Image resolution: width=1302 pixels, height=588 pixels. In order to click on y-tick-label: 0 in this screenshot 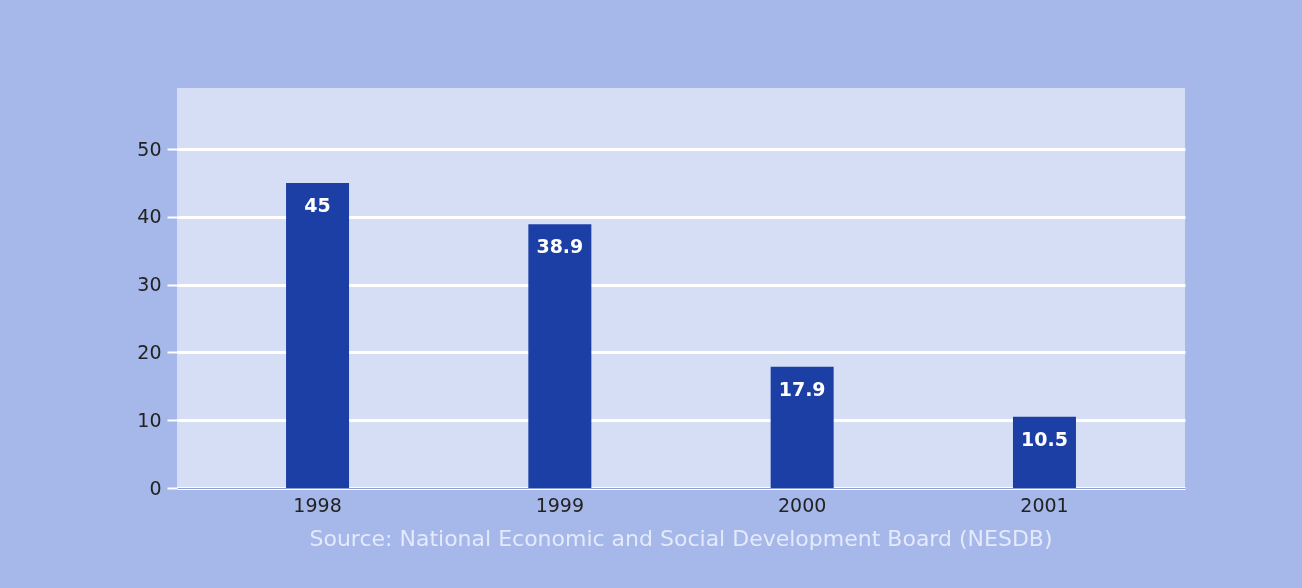, I will do `click(155, 487)`.